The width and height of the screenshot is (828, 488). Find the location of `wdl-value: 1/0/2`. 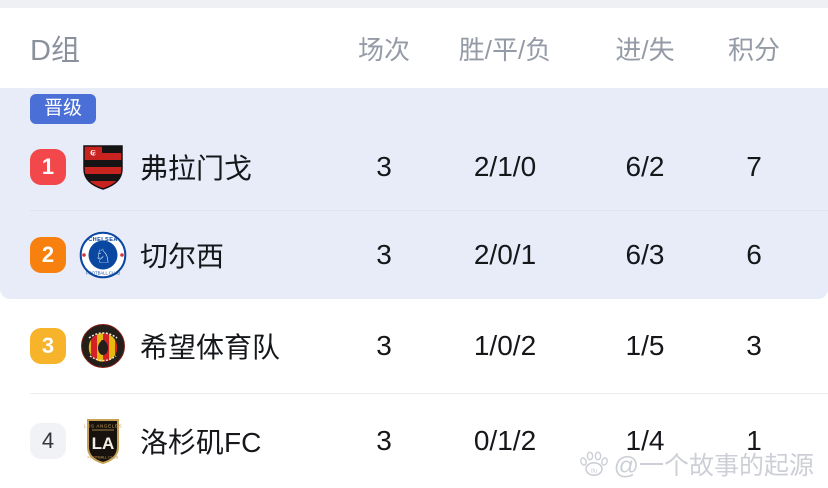

wdl-value: 1/0/2 is located at coordinates (505, 345).